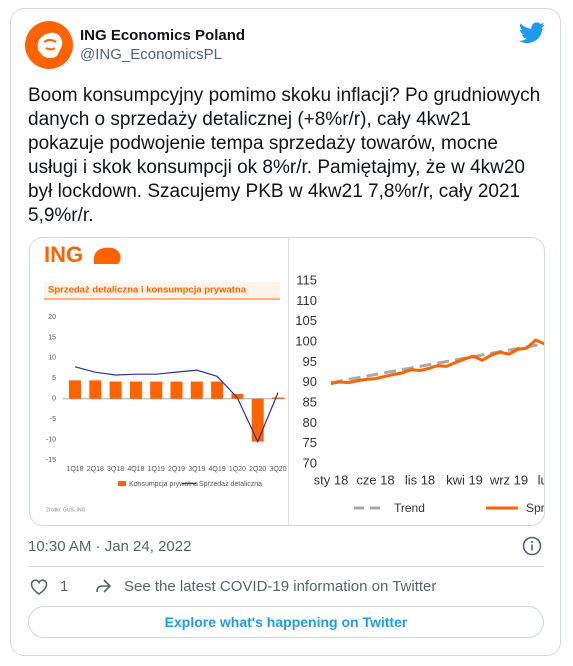 This screenshot has height=666, width=573. Describe the element at coordinates (277, 469) in the screenshot. I see `x-tick-label: 3Q20` at that location.